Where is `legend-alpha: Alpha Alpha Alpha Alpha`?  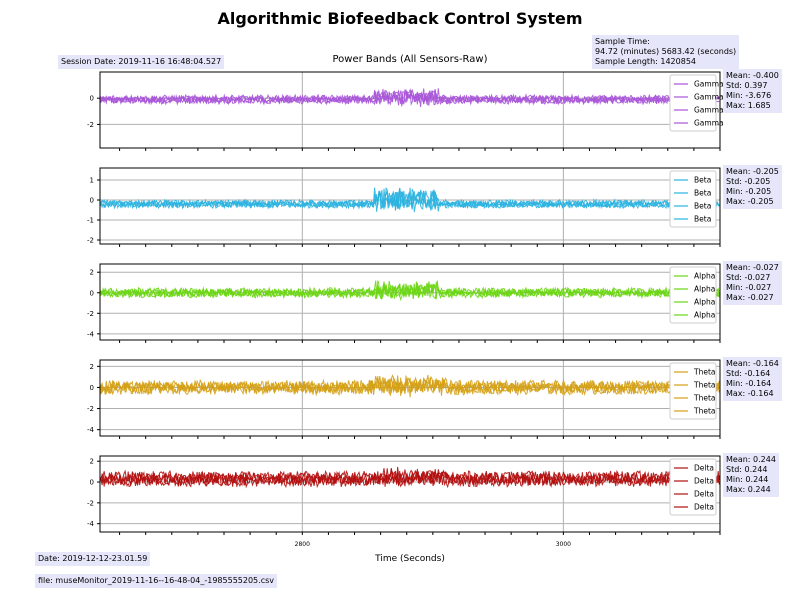
legend-alpha: Alpha Alpha Alpha Alpha is located at coordinates (693, 295).